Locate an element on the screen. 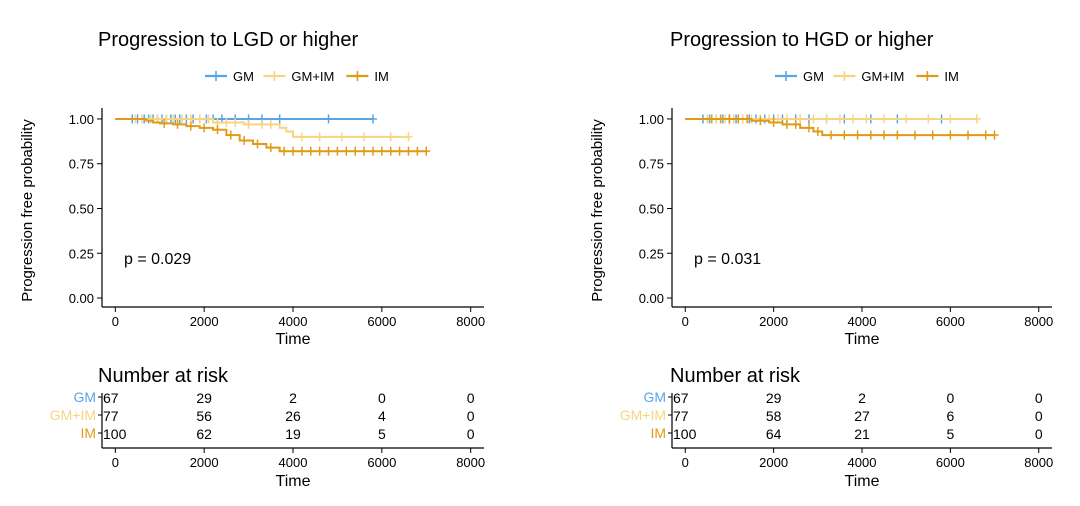 The width and height of the screenshot is (1080, 506). risk-count: 26 is located at coordinates (293, 416).